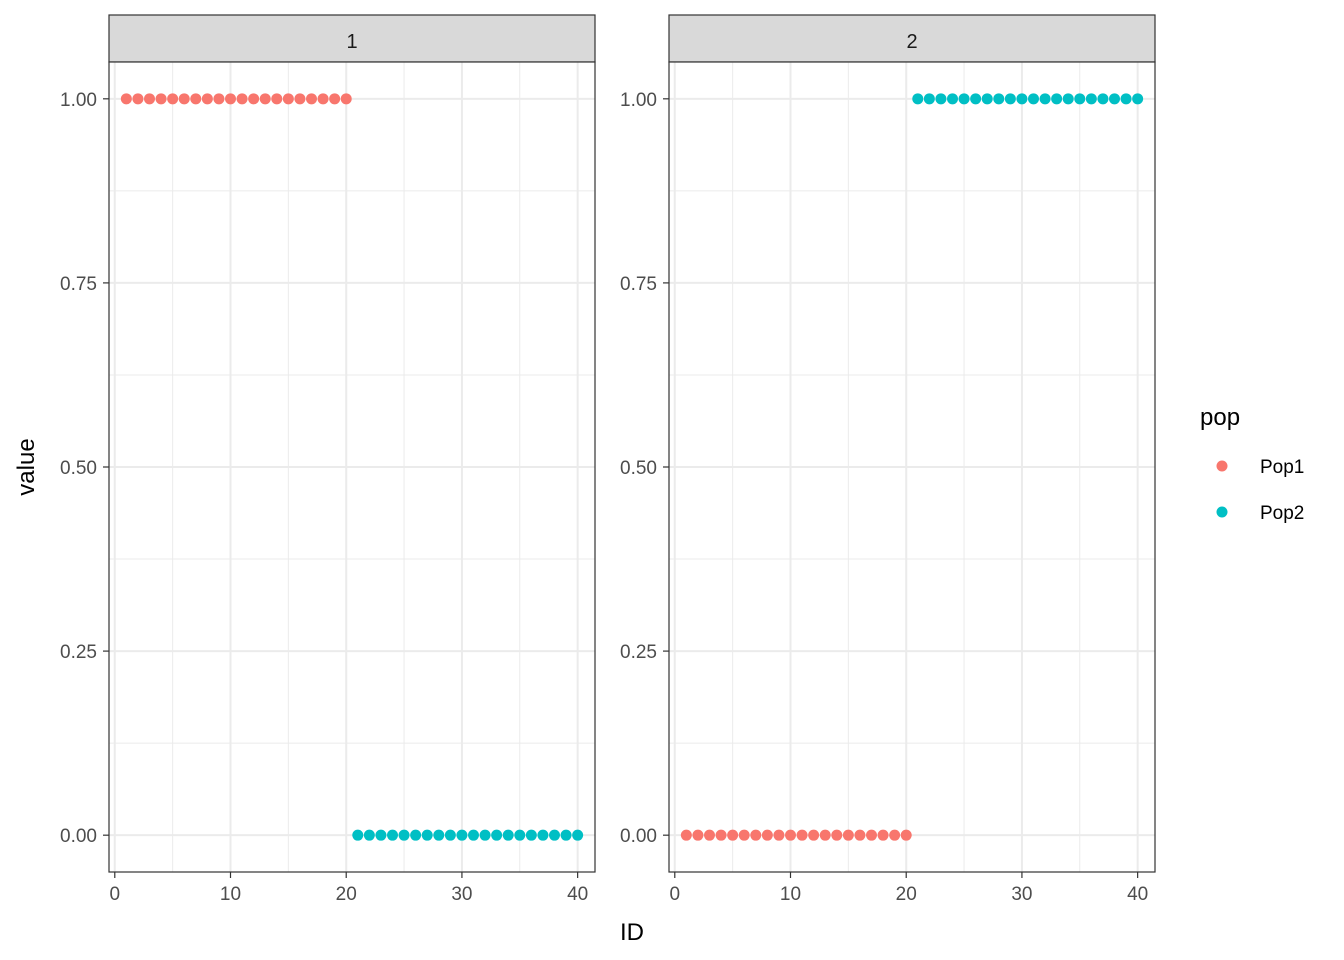 Image resolution: width=1344 pixels, height=960 pixels. Describe the element at coordinates (638, 836) in the screenshot. I see `y-tick-label: 0.00` at that location.